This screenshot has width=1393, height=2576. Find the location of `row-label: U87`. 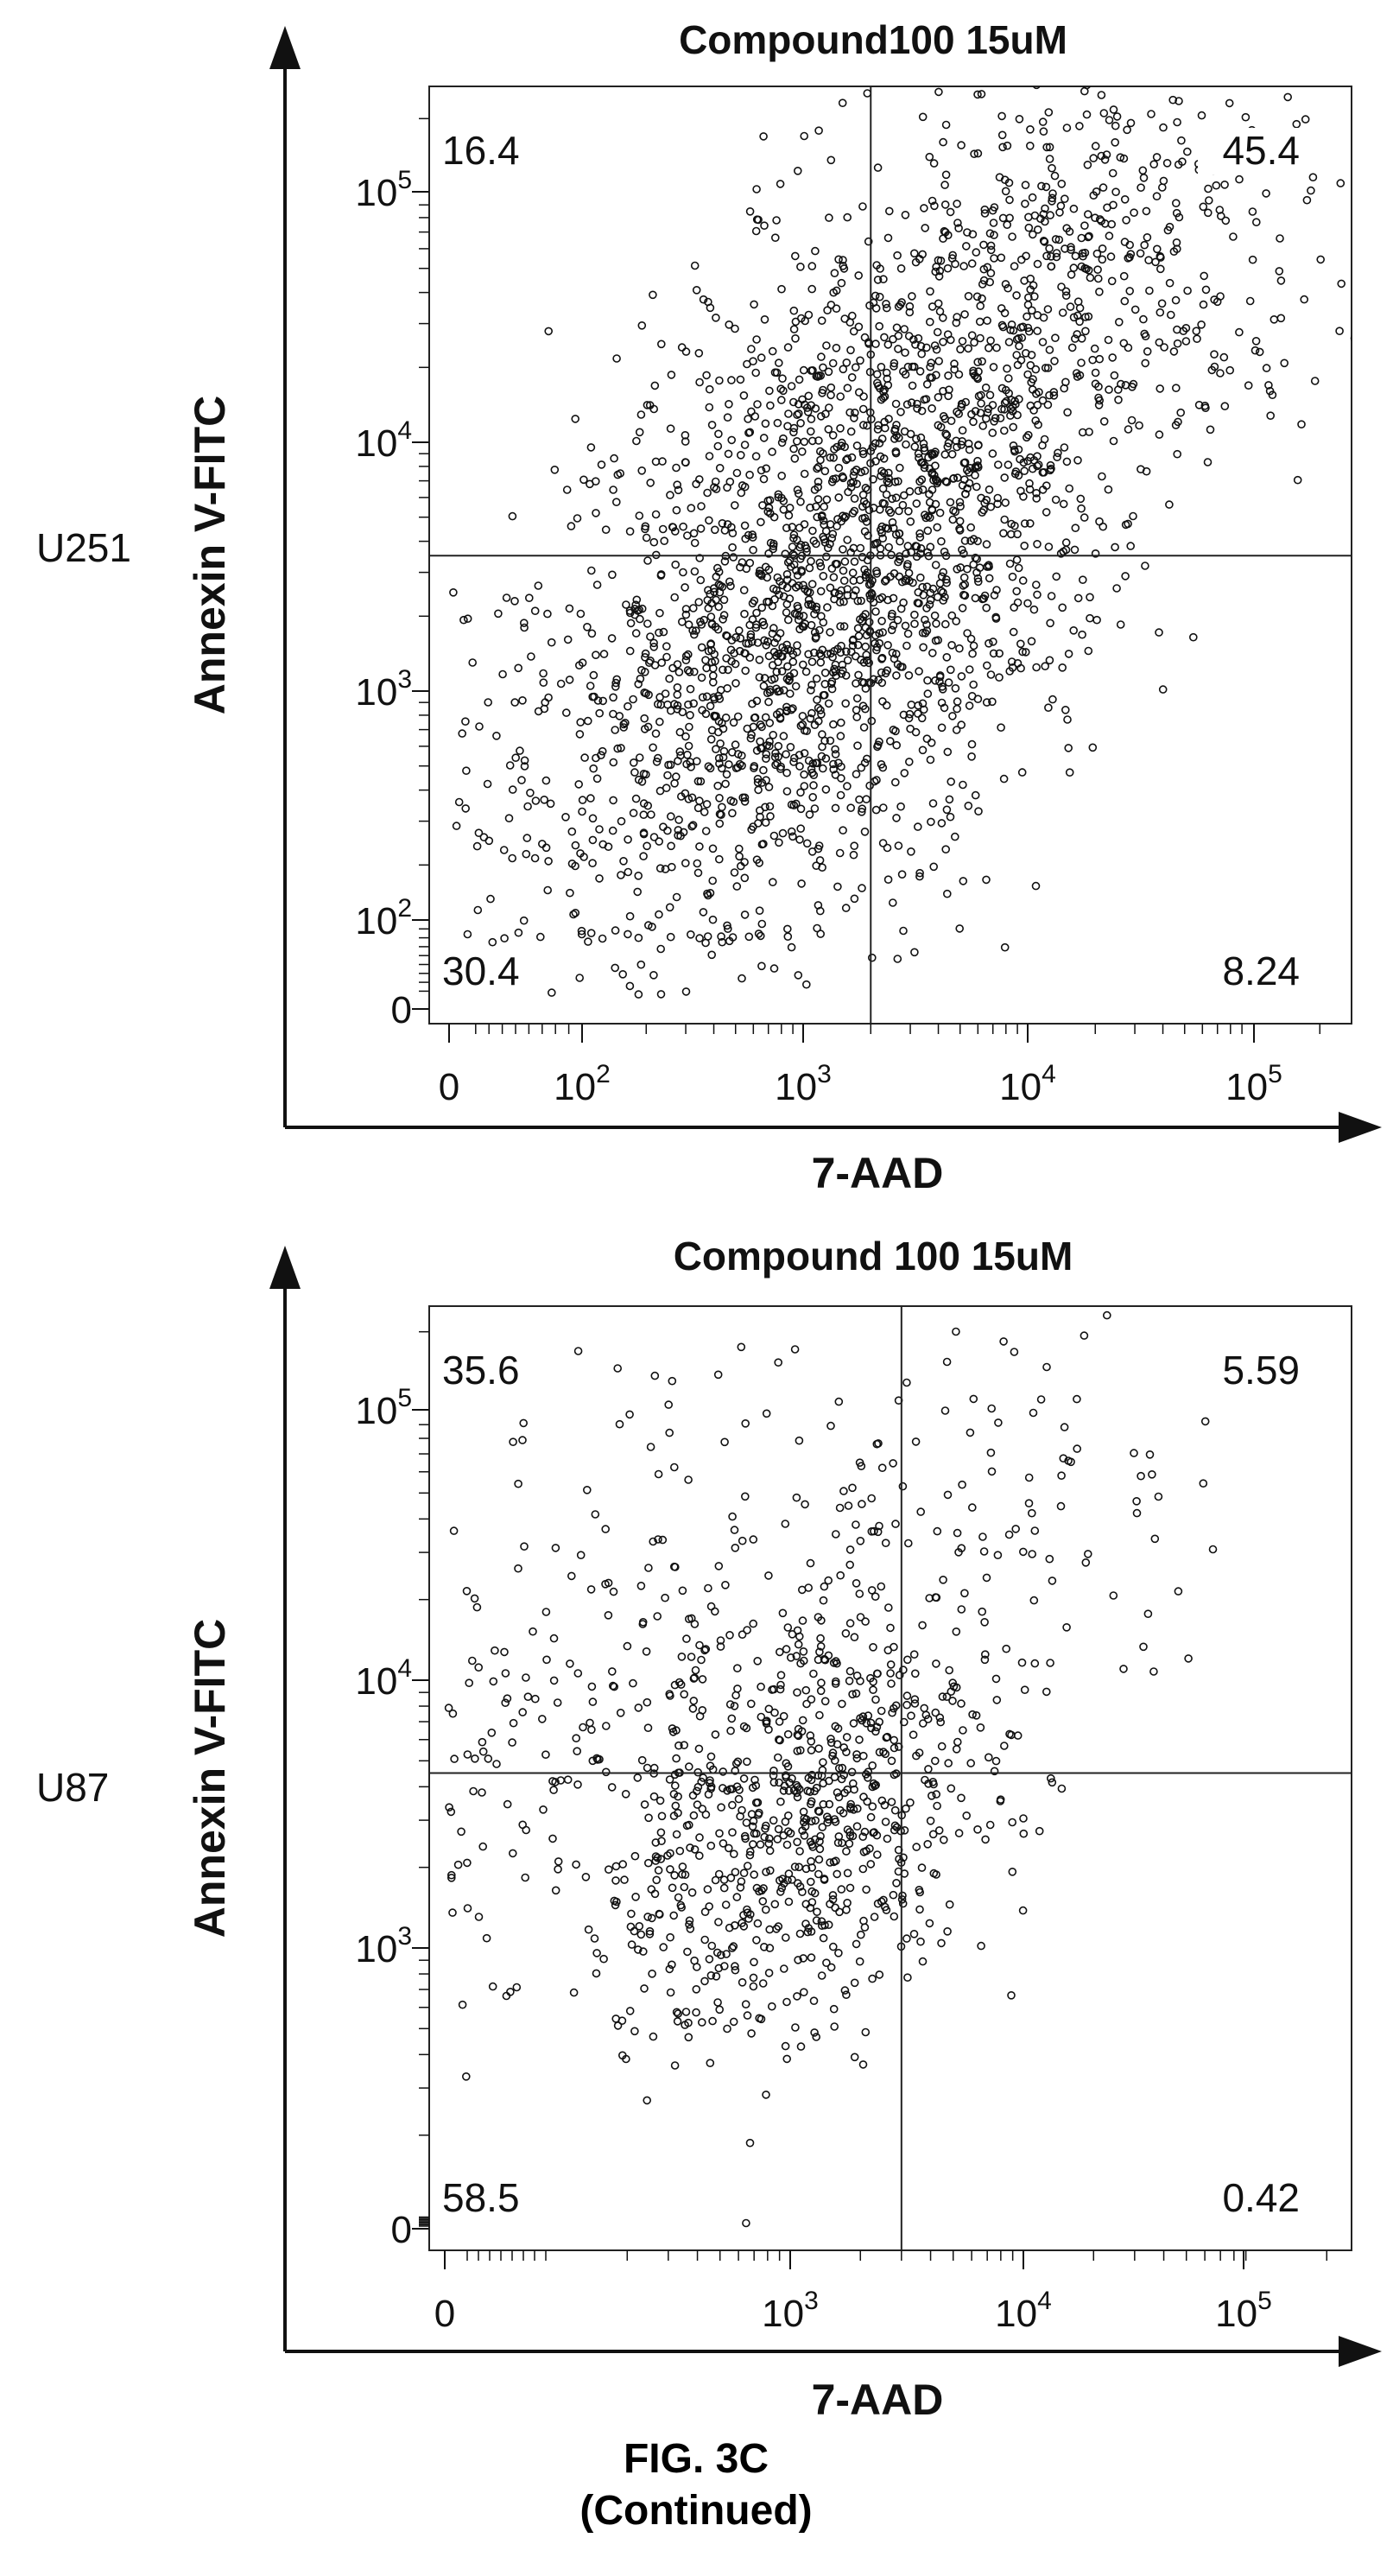

row-label: U87 is located at coordinates (72, 1787).